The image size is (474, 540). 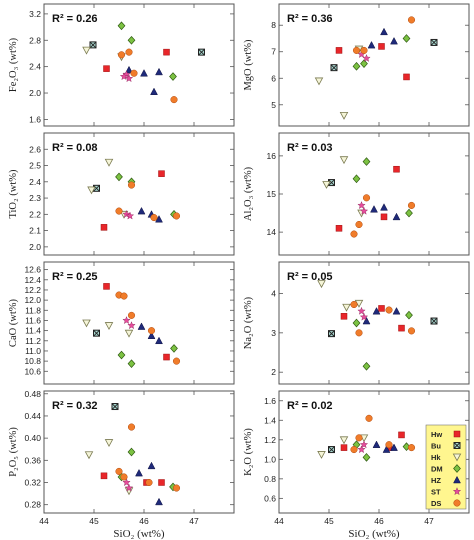 I want to click on y-tick-label: 11.0, so click(x=33, y=351).